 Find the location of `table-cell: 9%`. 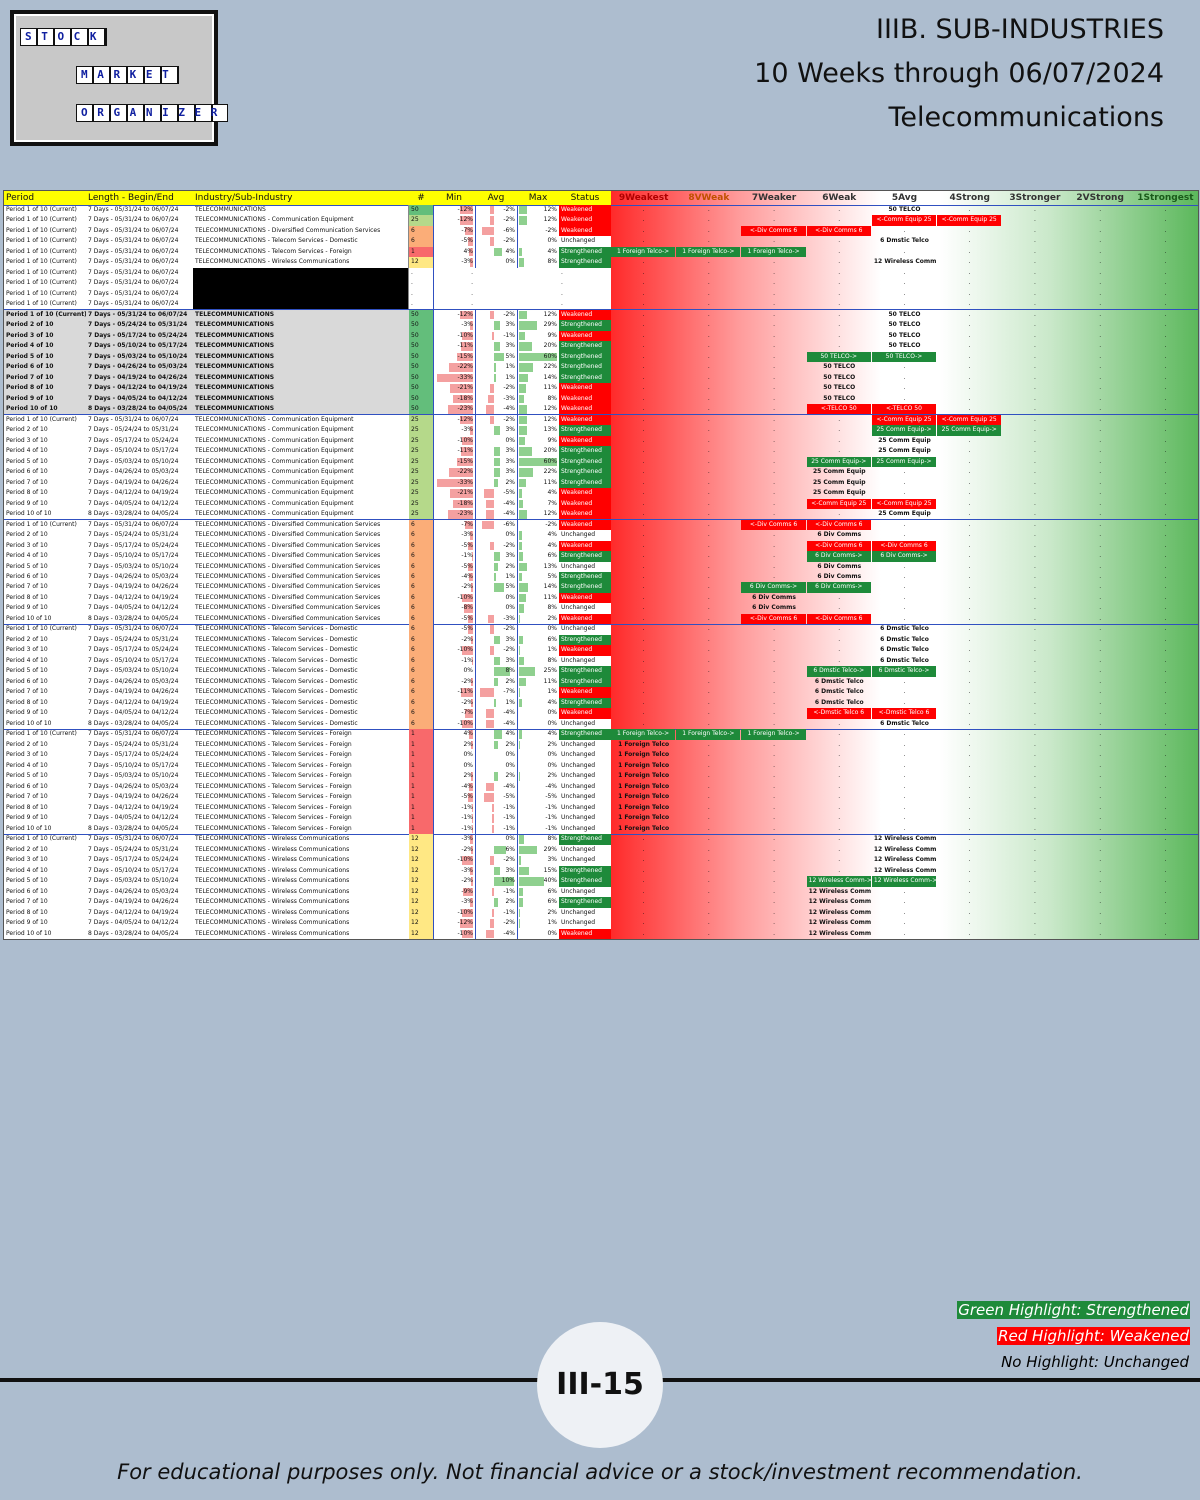

table-cell: 9% is located at coordinates (538, 336).